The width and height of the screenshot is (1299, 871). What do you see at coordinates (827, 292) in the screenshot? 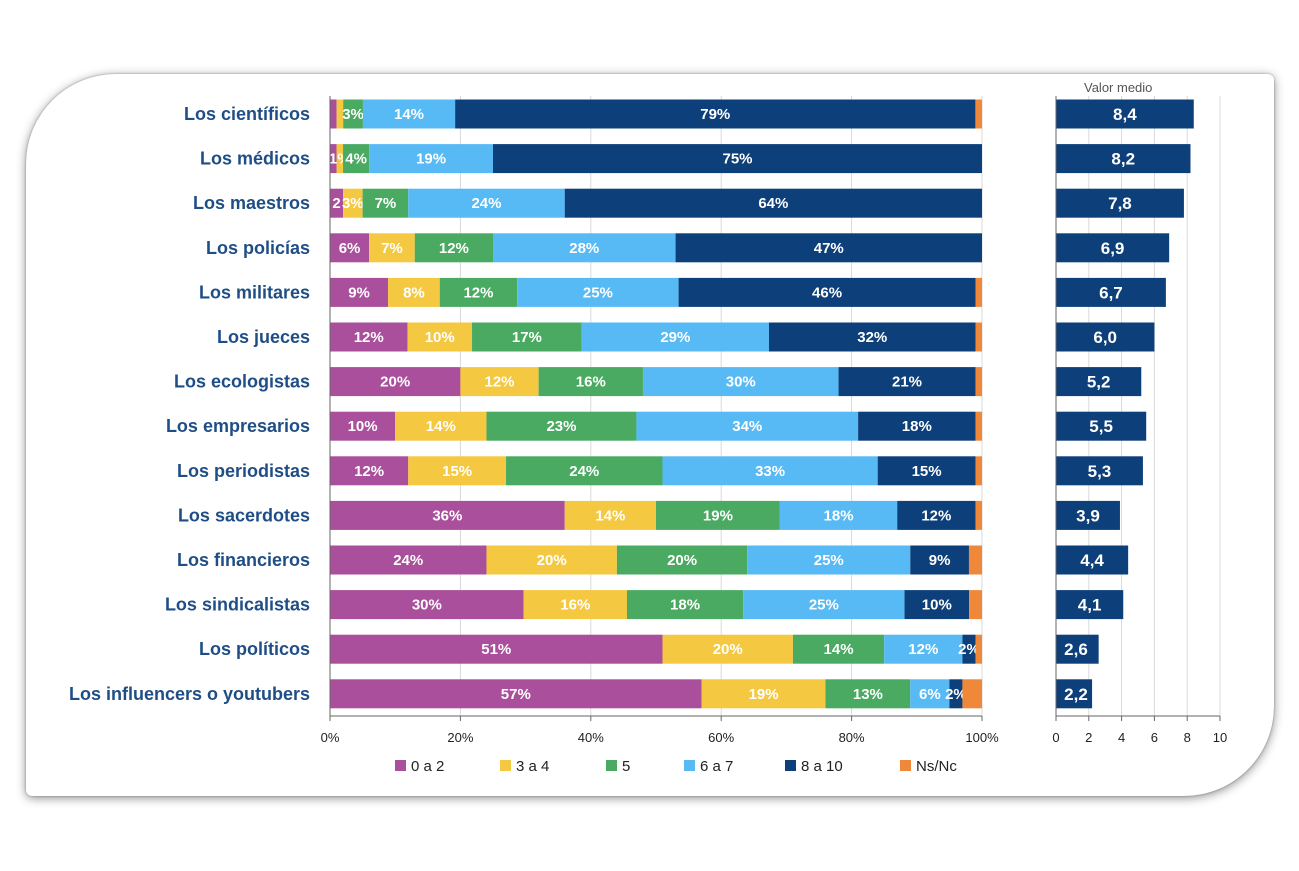
I see `data-label: 46%` at bounding box center [827, 292].